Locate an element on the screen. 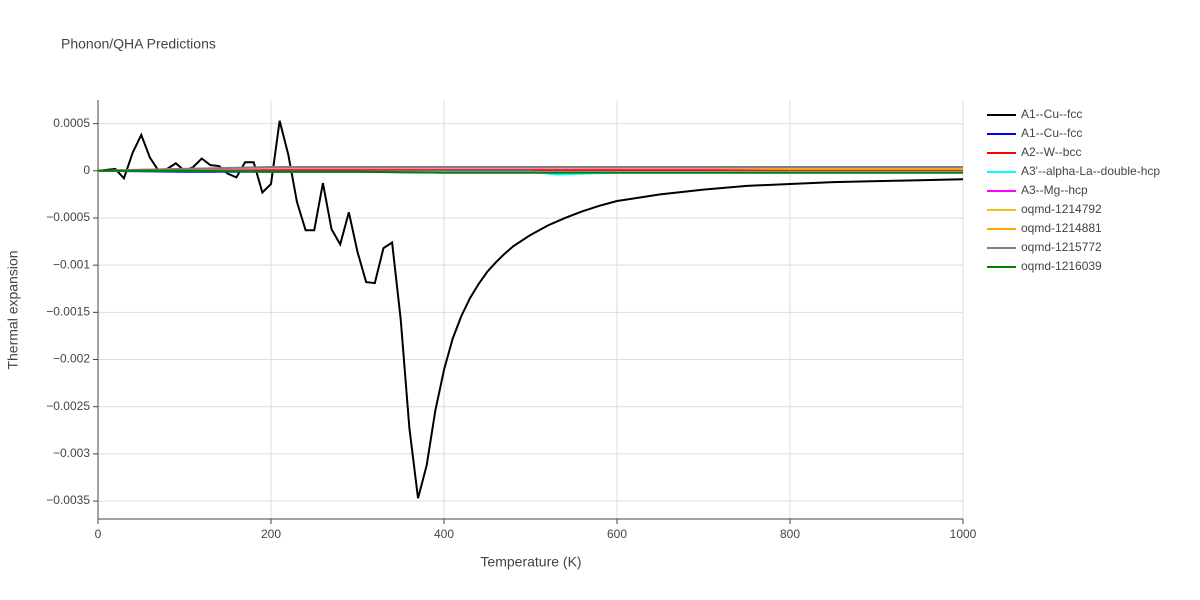  legend-label: A3'--alpha-La--double-hcp is located at coordinates (1090, 171).